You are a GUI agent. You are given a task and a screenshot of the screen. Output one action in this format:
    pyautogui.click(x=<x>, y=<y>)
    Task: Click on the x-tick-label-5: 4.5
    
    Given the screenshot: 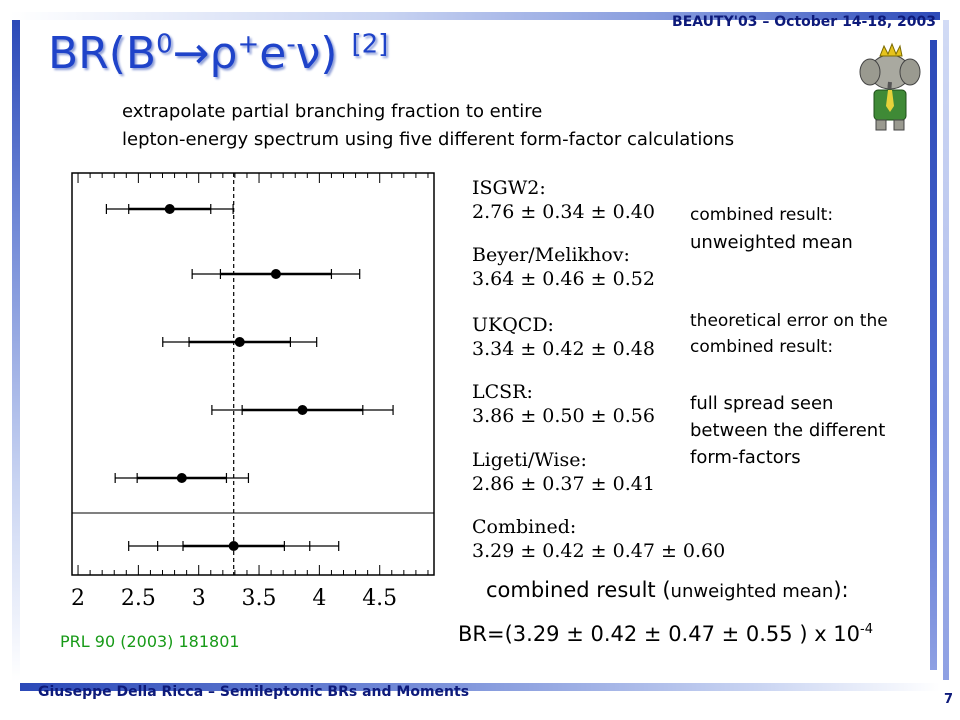 What is the action you would take?
    pyautogui.click(x=379, y=598)
    